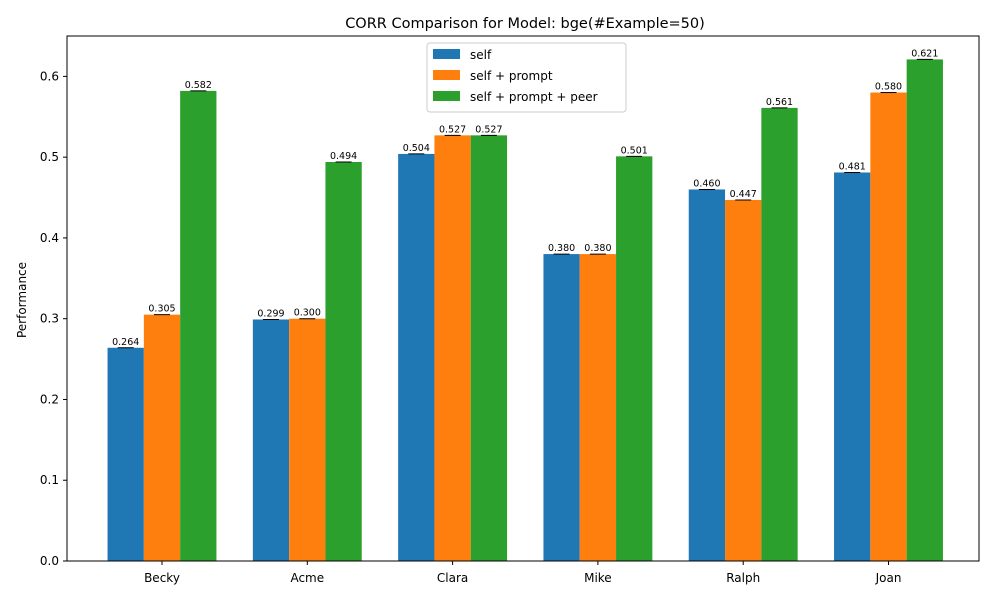  Describe the element at coordinates (198, 85) in the screenshot. I see `data-label: 0.582` at that location.